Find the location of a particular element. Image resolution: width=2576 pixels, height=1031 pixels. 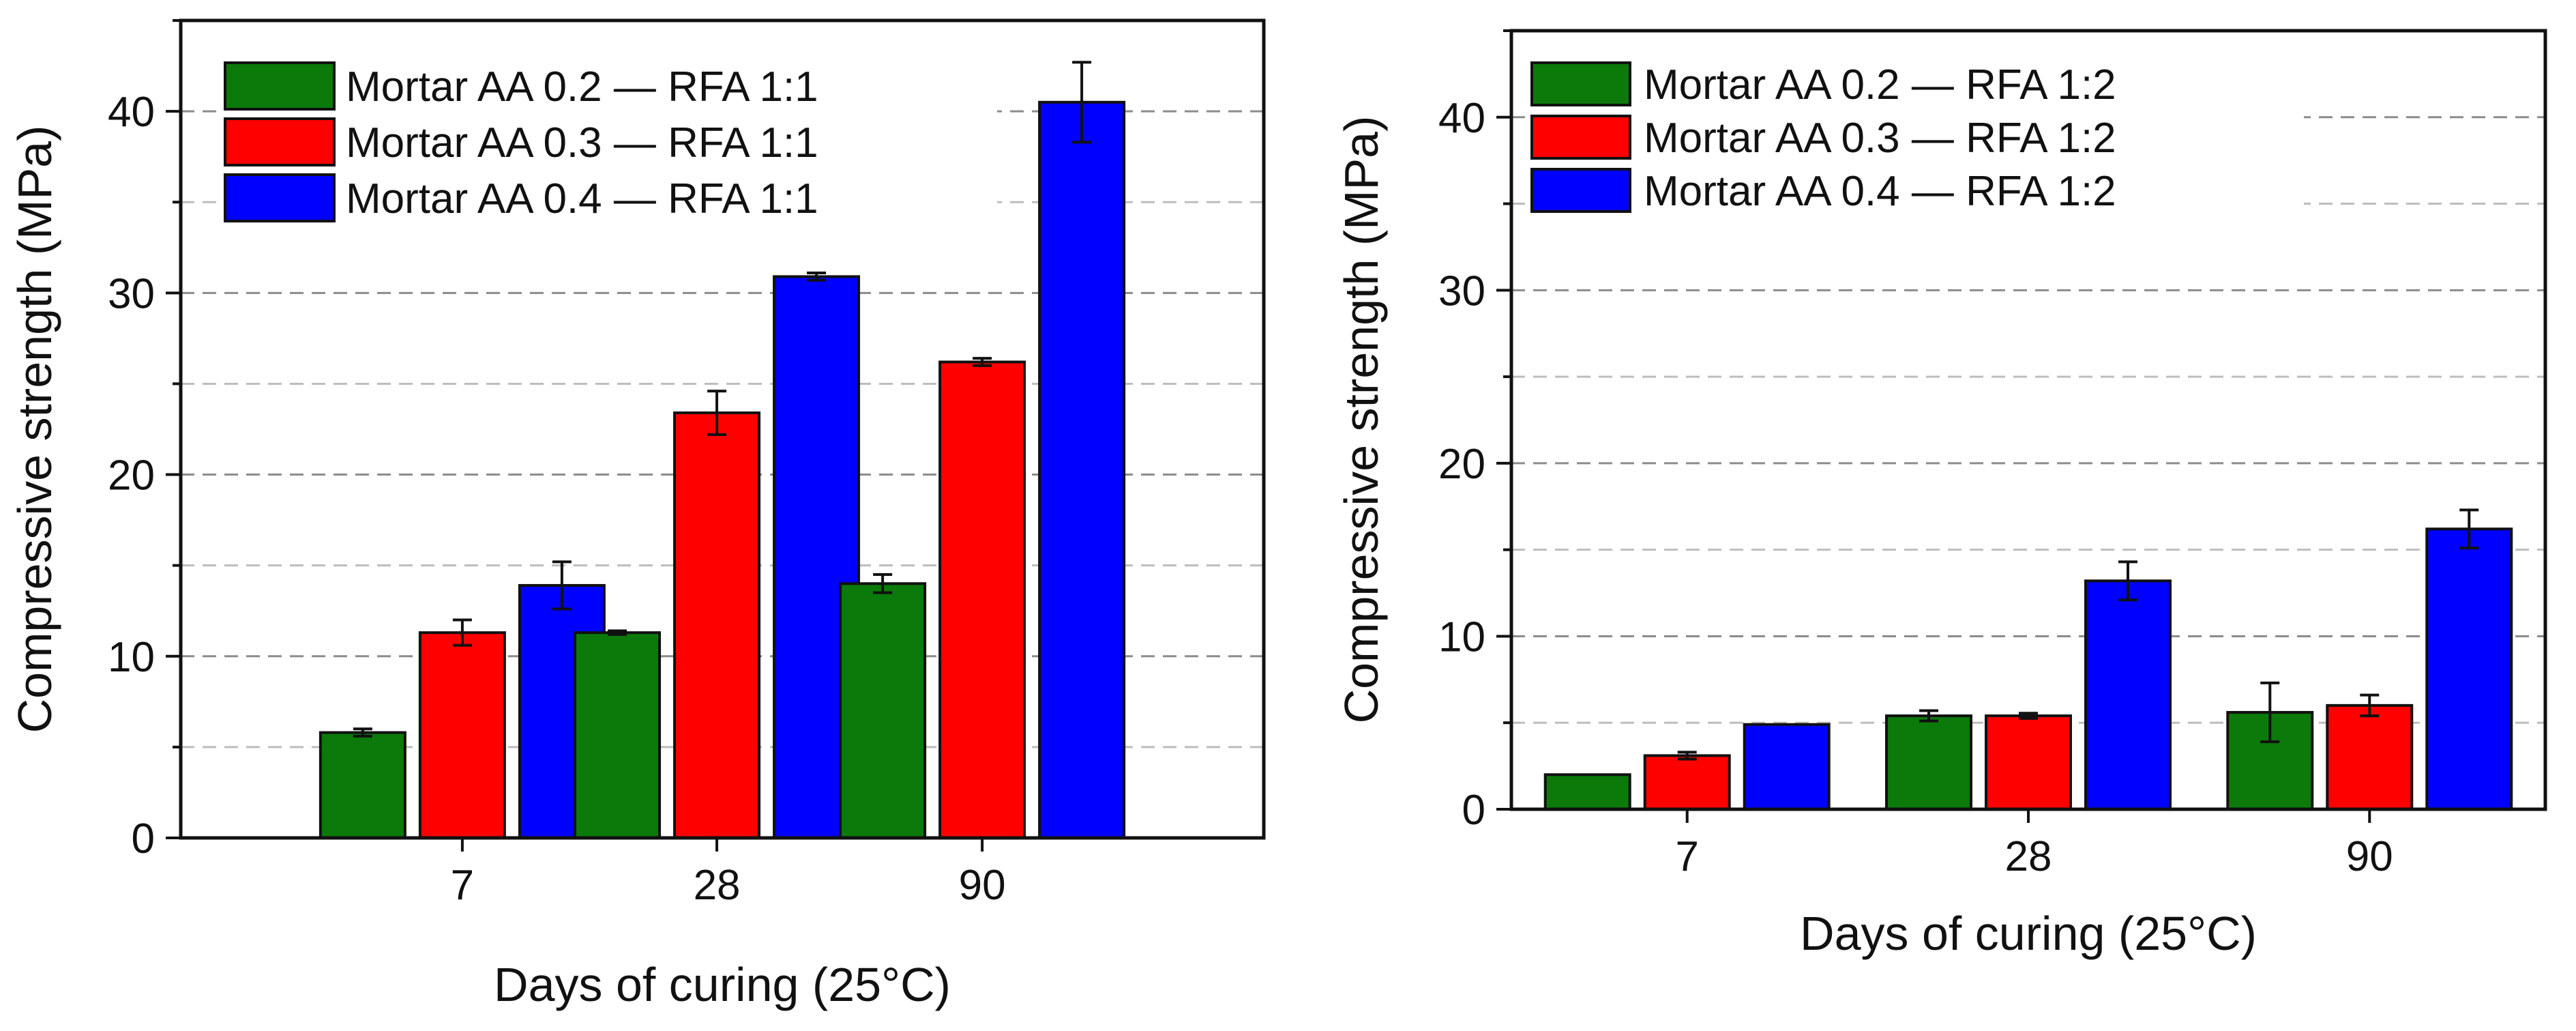

legend-label-3: Mortar AA 0.4 — RFA 1:1 is located at coordinates (582, 198).